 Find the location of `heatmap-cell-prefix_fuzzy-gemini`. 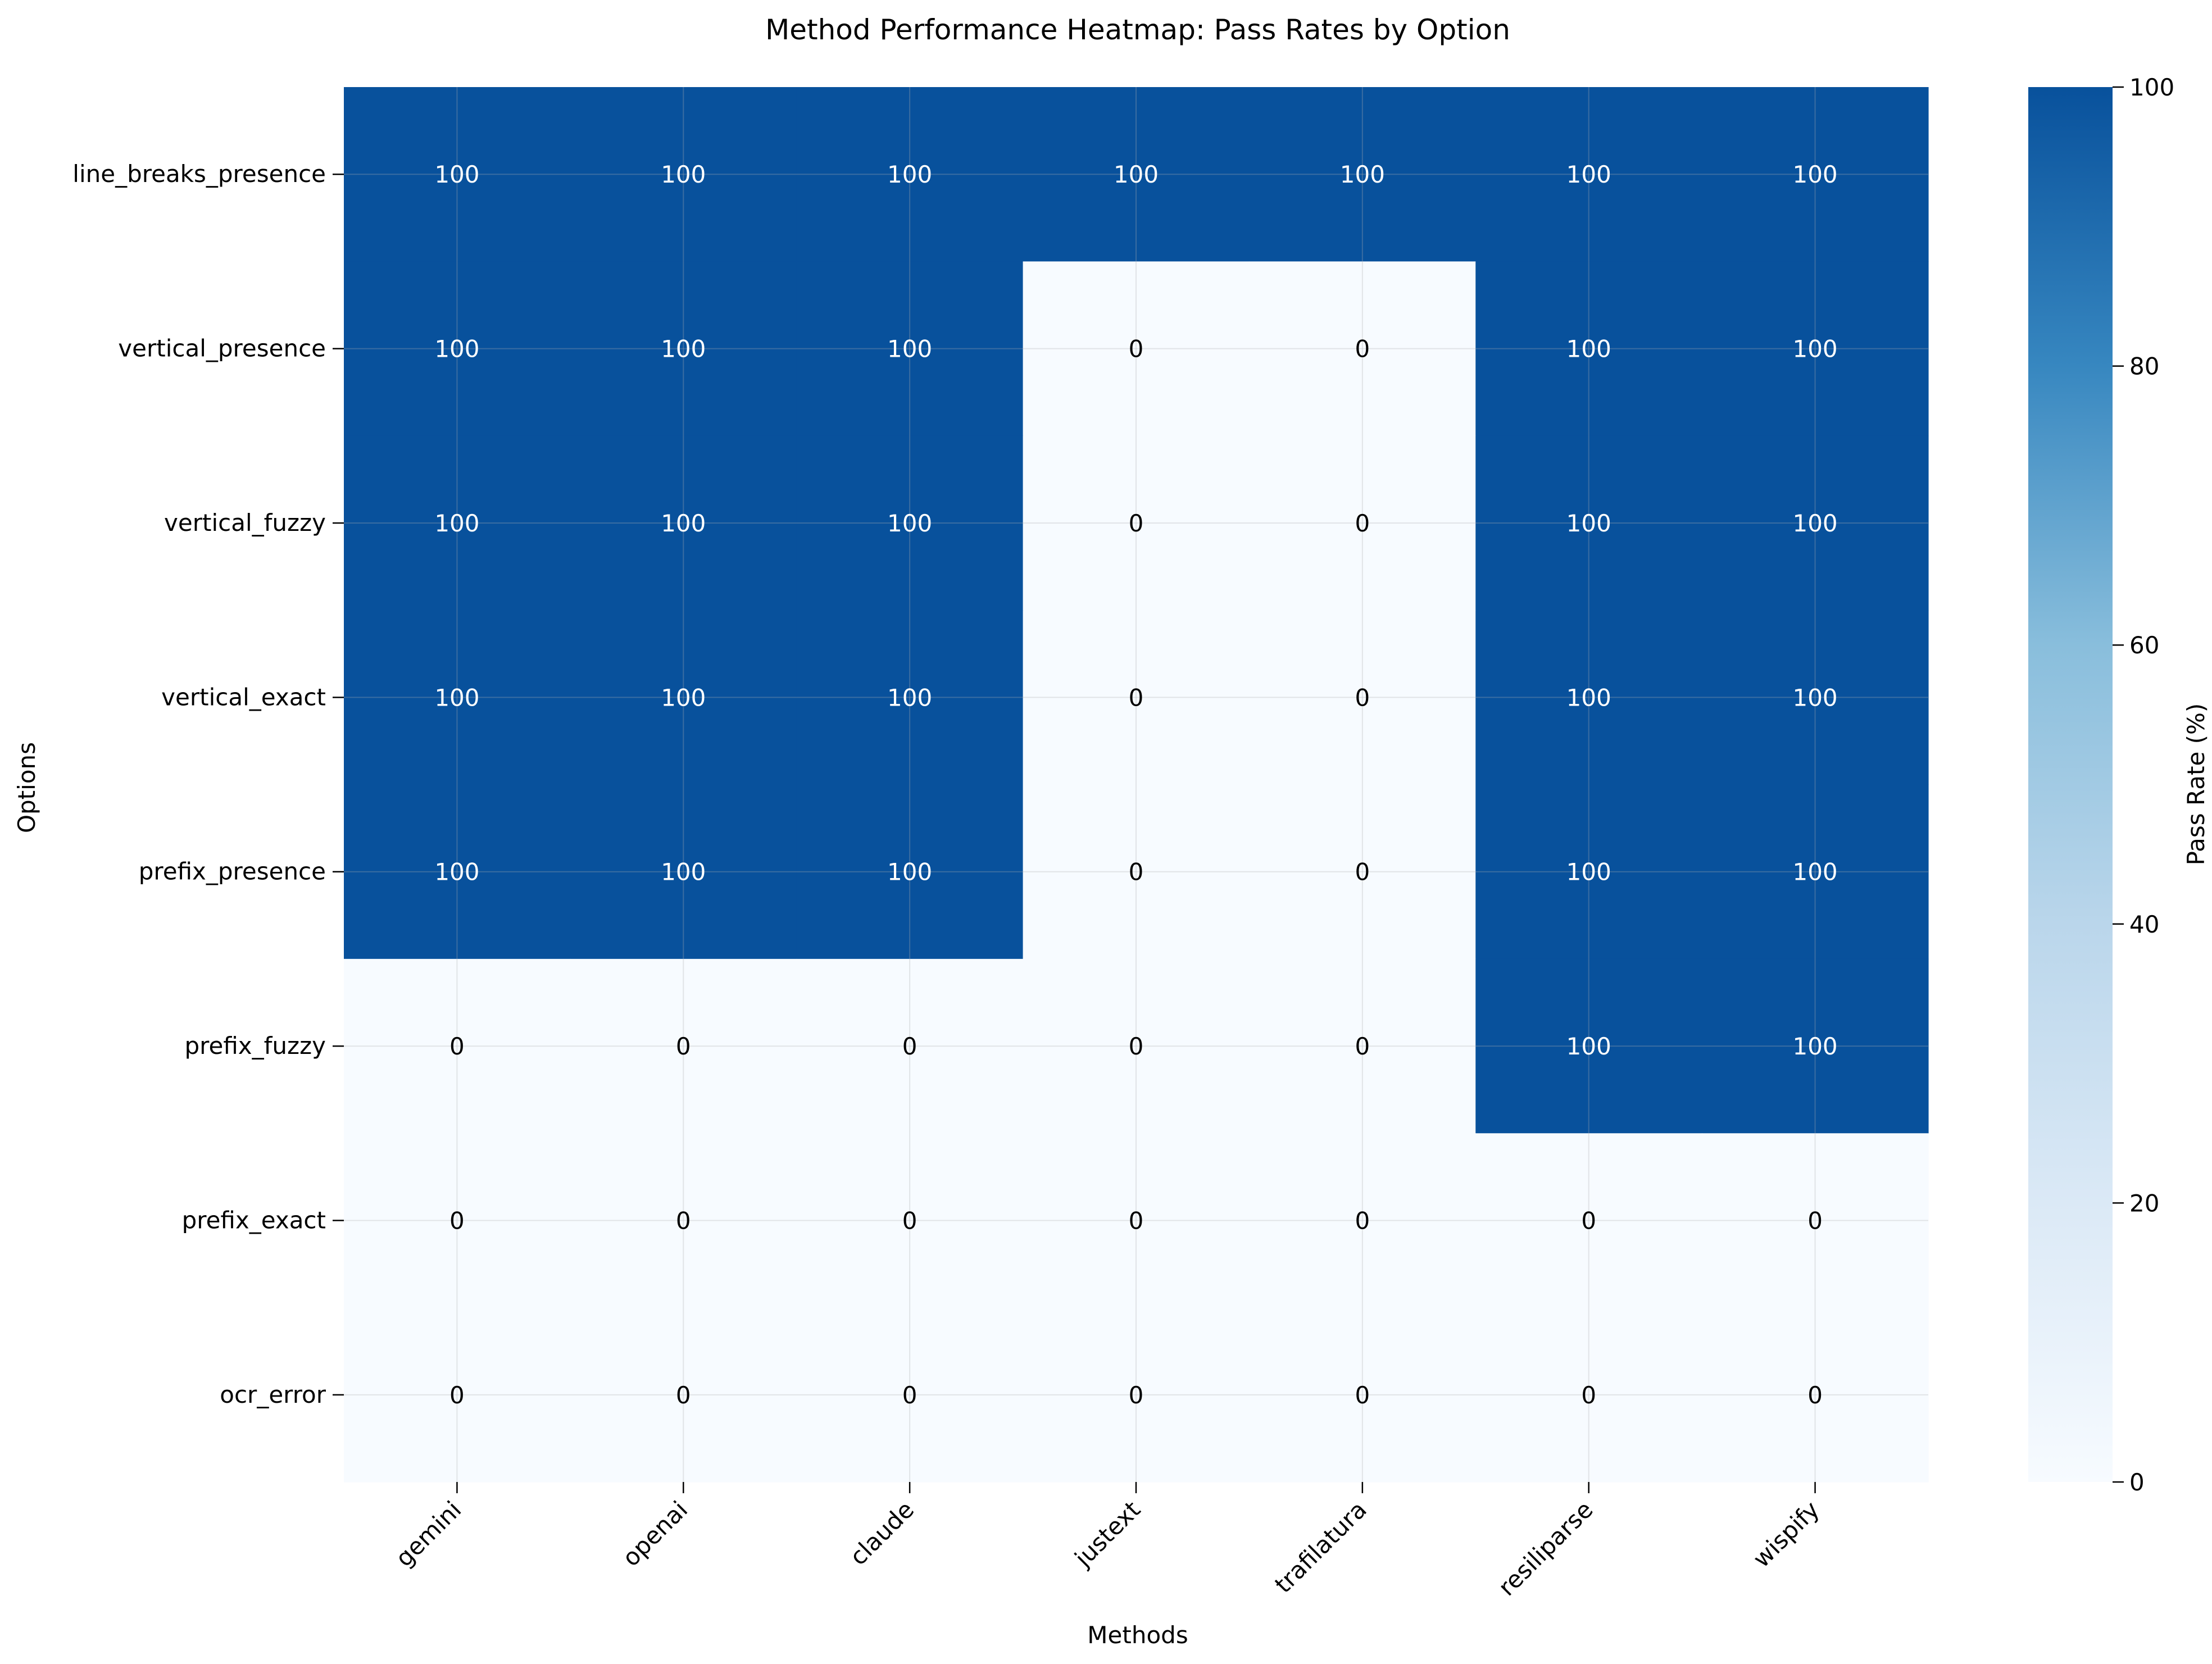

heatmap-cell-prefix_fuzzy-gemini is located at coordinates (457, 1046).